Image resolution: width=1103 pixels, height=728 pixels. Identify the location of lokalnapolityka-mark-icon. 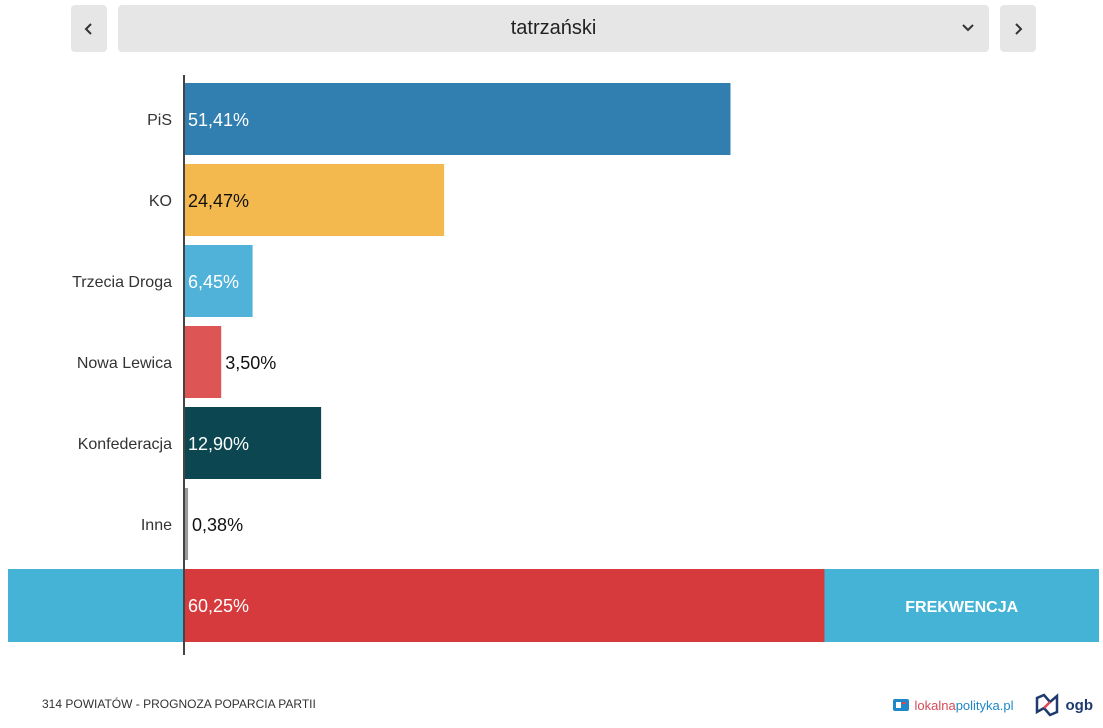
(901, 705).